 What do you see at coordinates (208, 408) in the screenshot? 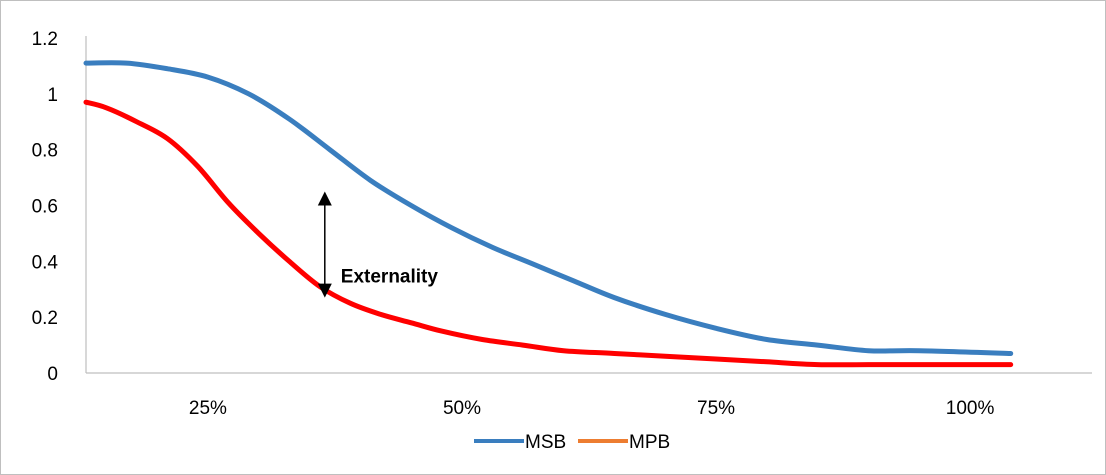
I see `x-tick-label: 25%` at bounding box center [208, 408].